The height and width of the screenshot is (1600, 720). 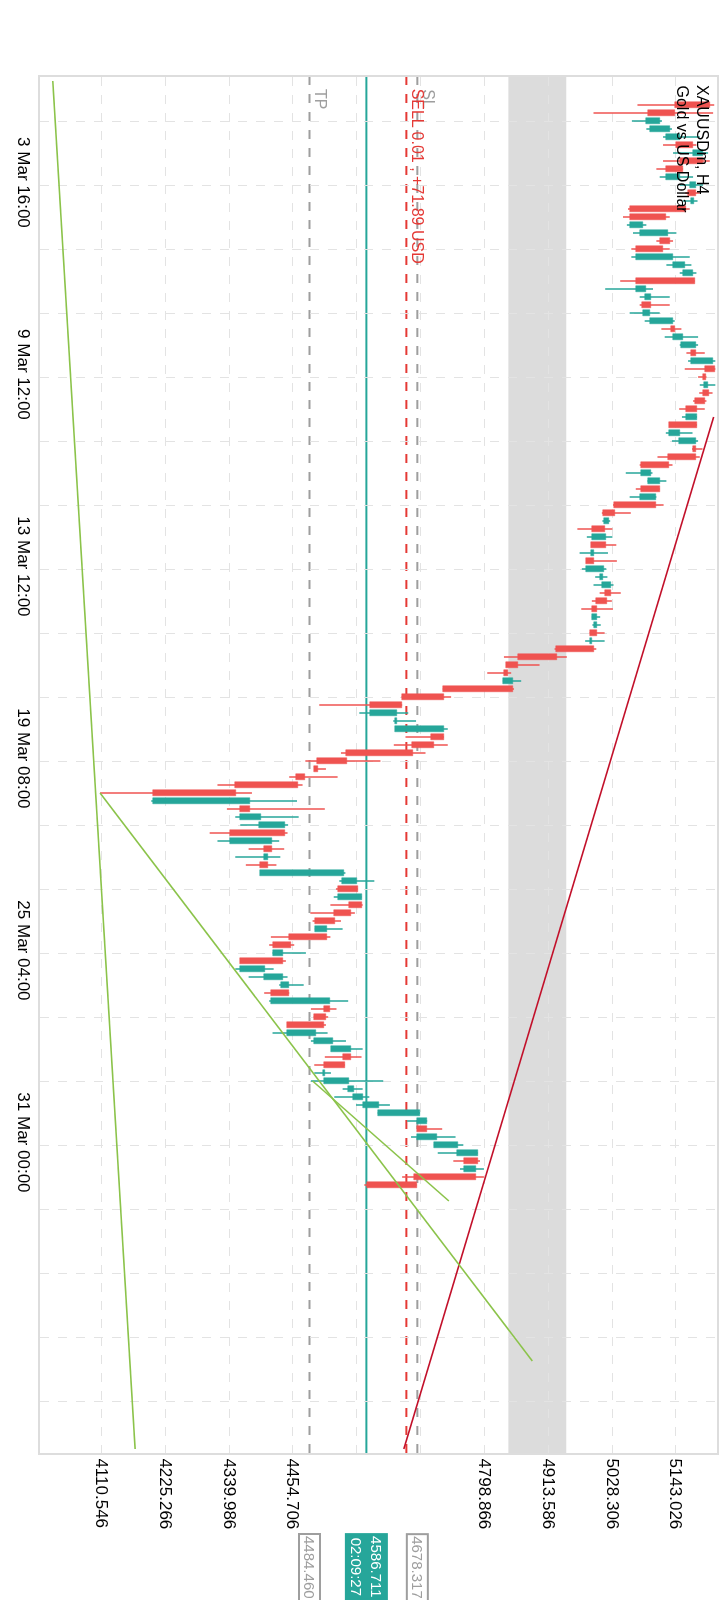 I want to click on y-tick-label: 9 Mar 12:00, so click(x=23, y=374).